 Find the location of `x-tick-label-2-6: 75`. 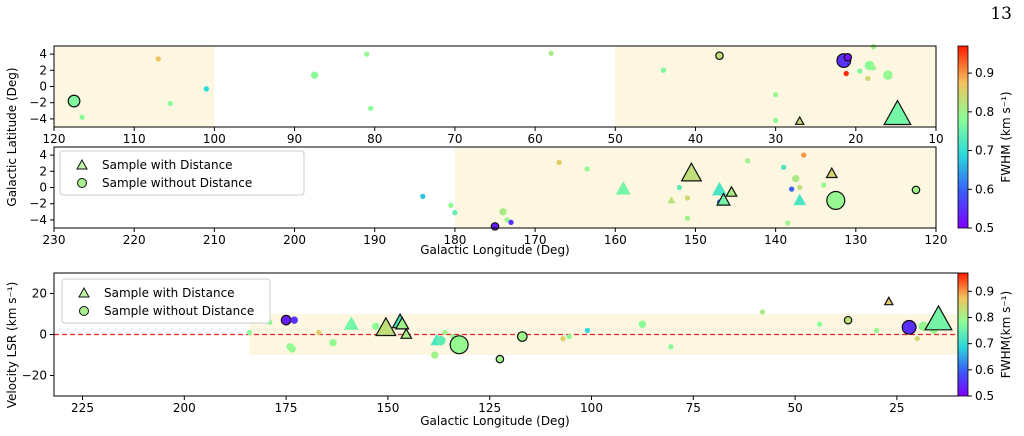

x-tick-label-2-6: 75 is located at coordinates (693, 408).